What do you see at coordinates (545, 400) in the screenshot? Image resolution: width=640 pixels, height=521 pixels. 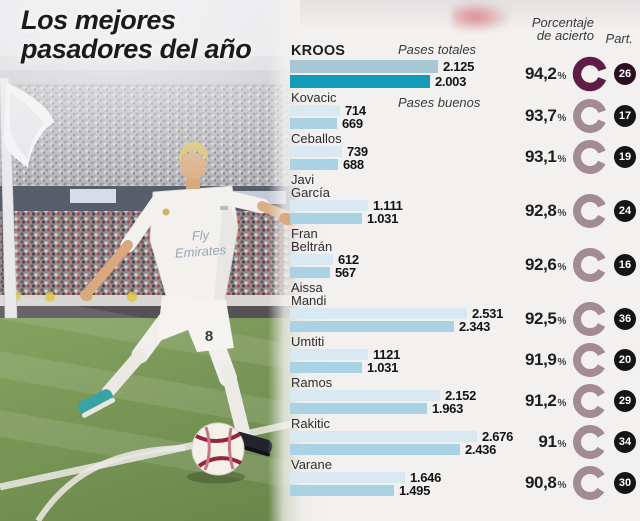 I see `accuracy-percentage: 91,2%` at bounding box center [545, 400].